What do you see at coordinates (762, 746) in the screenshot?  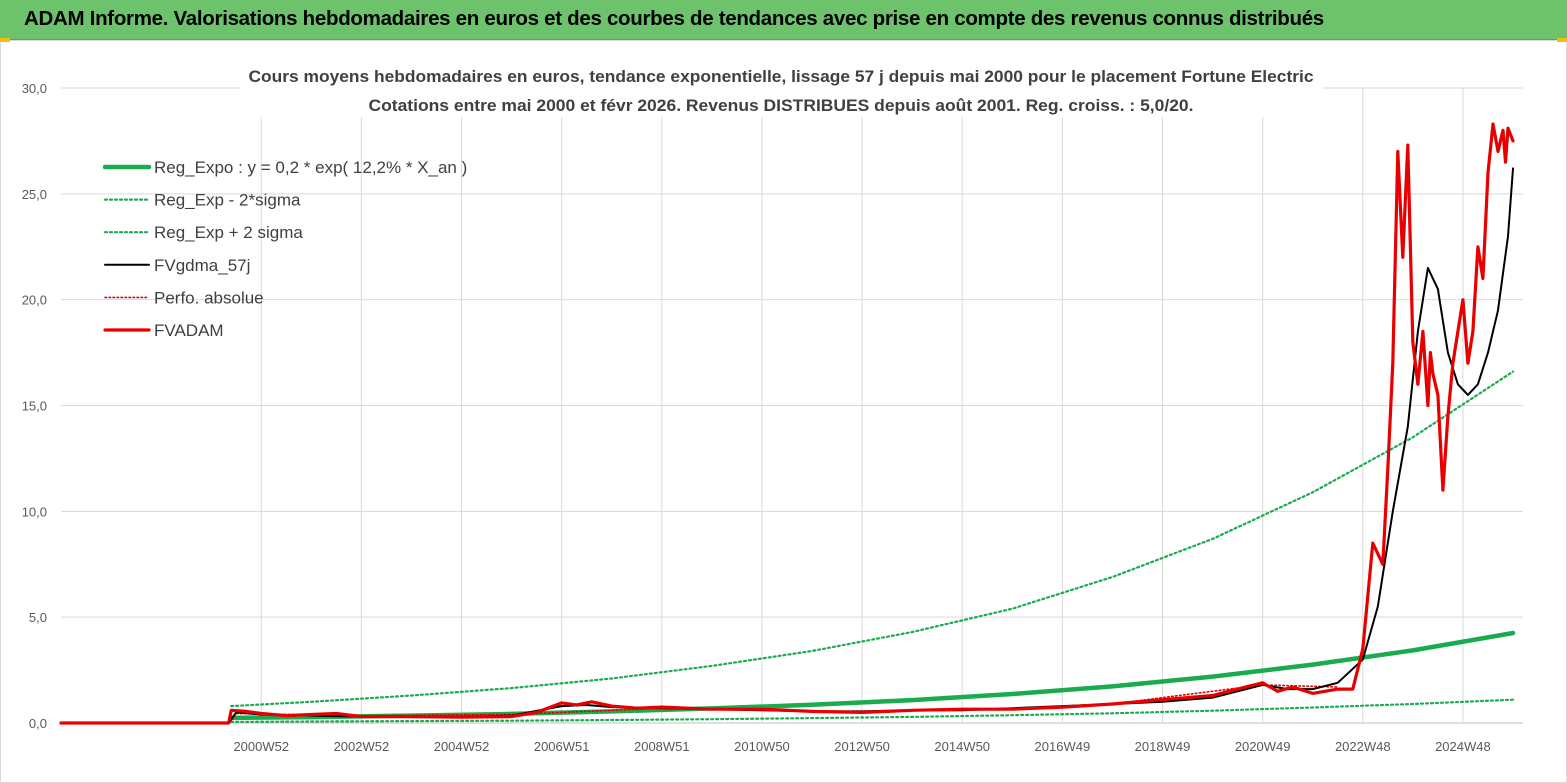 I see `x-tick-label: 2010W50` at bounding box center [762, 746].